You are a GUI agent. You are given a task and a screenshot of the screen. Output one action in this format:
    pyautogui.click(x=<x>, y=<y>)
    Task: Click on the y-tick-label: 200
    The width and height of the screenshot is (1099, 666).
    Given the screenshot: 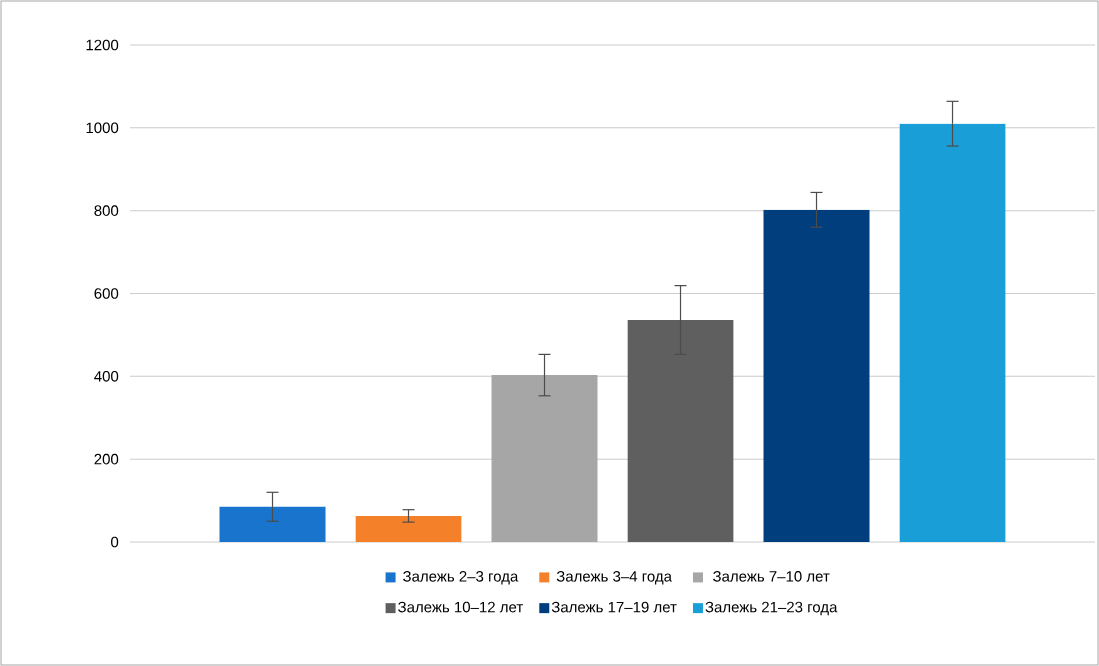 What is the action you would take?
    pyautogui.click(x=106, y=459)
    